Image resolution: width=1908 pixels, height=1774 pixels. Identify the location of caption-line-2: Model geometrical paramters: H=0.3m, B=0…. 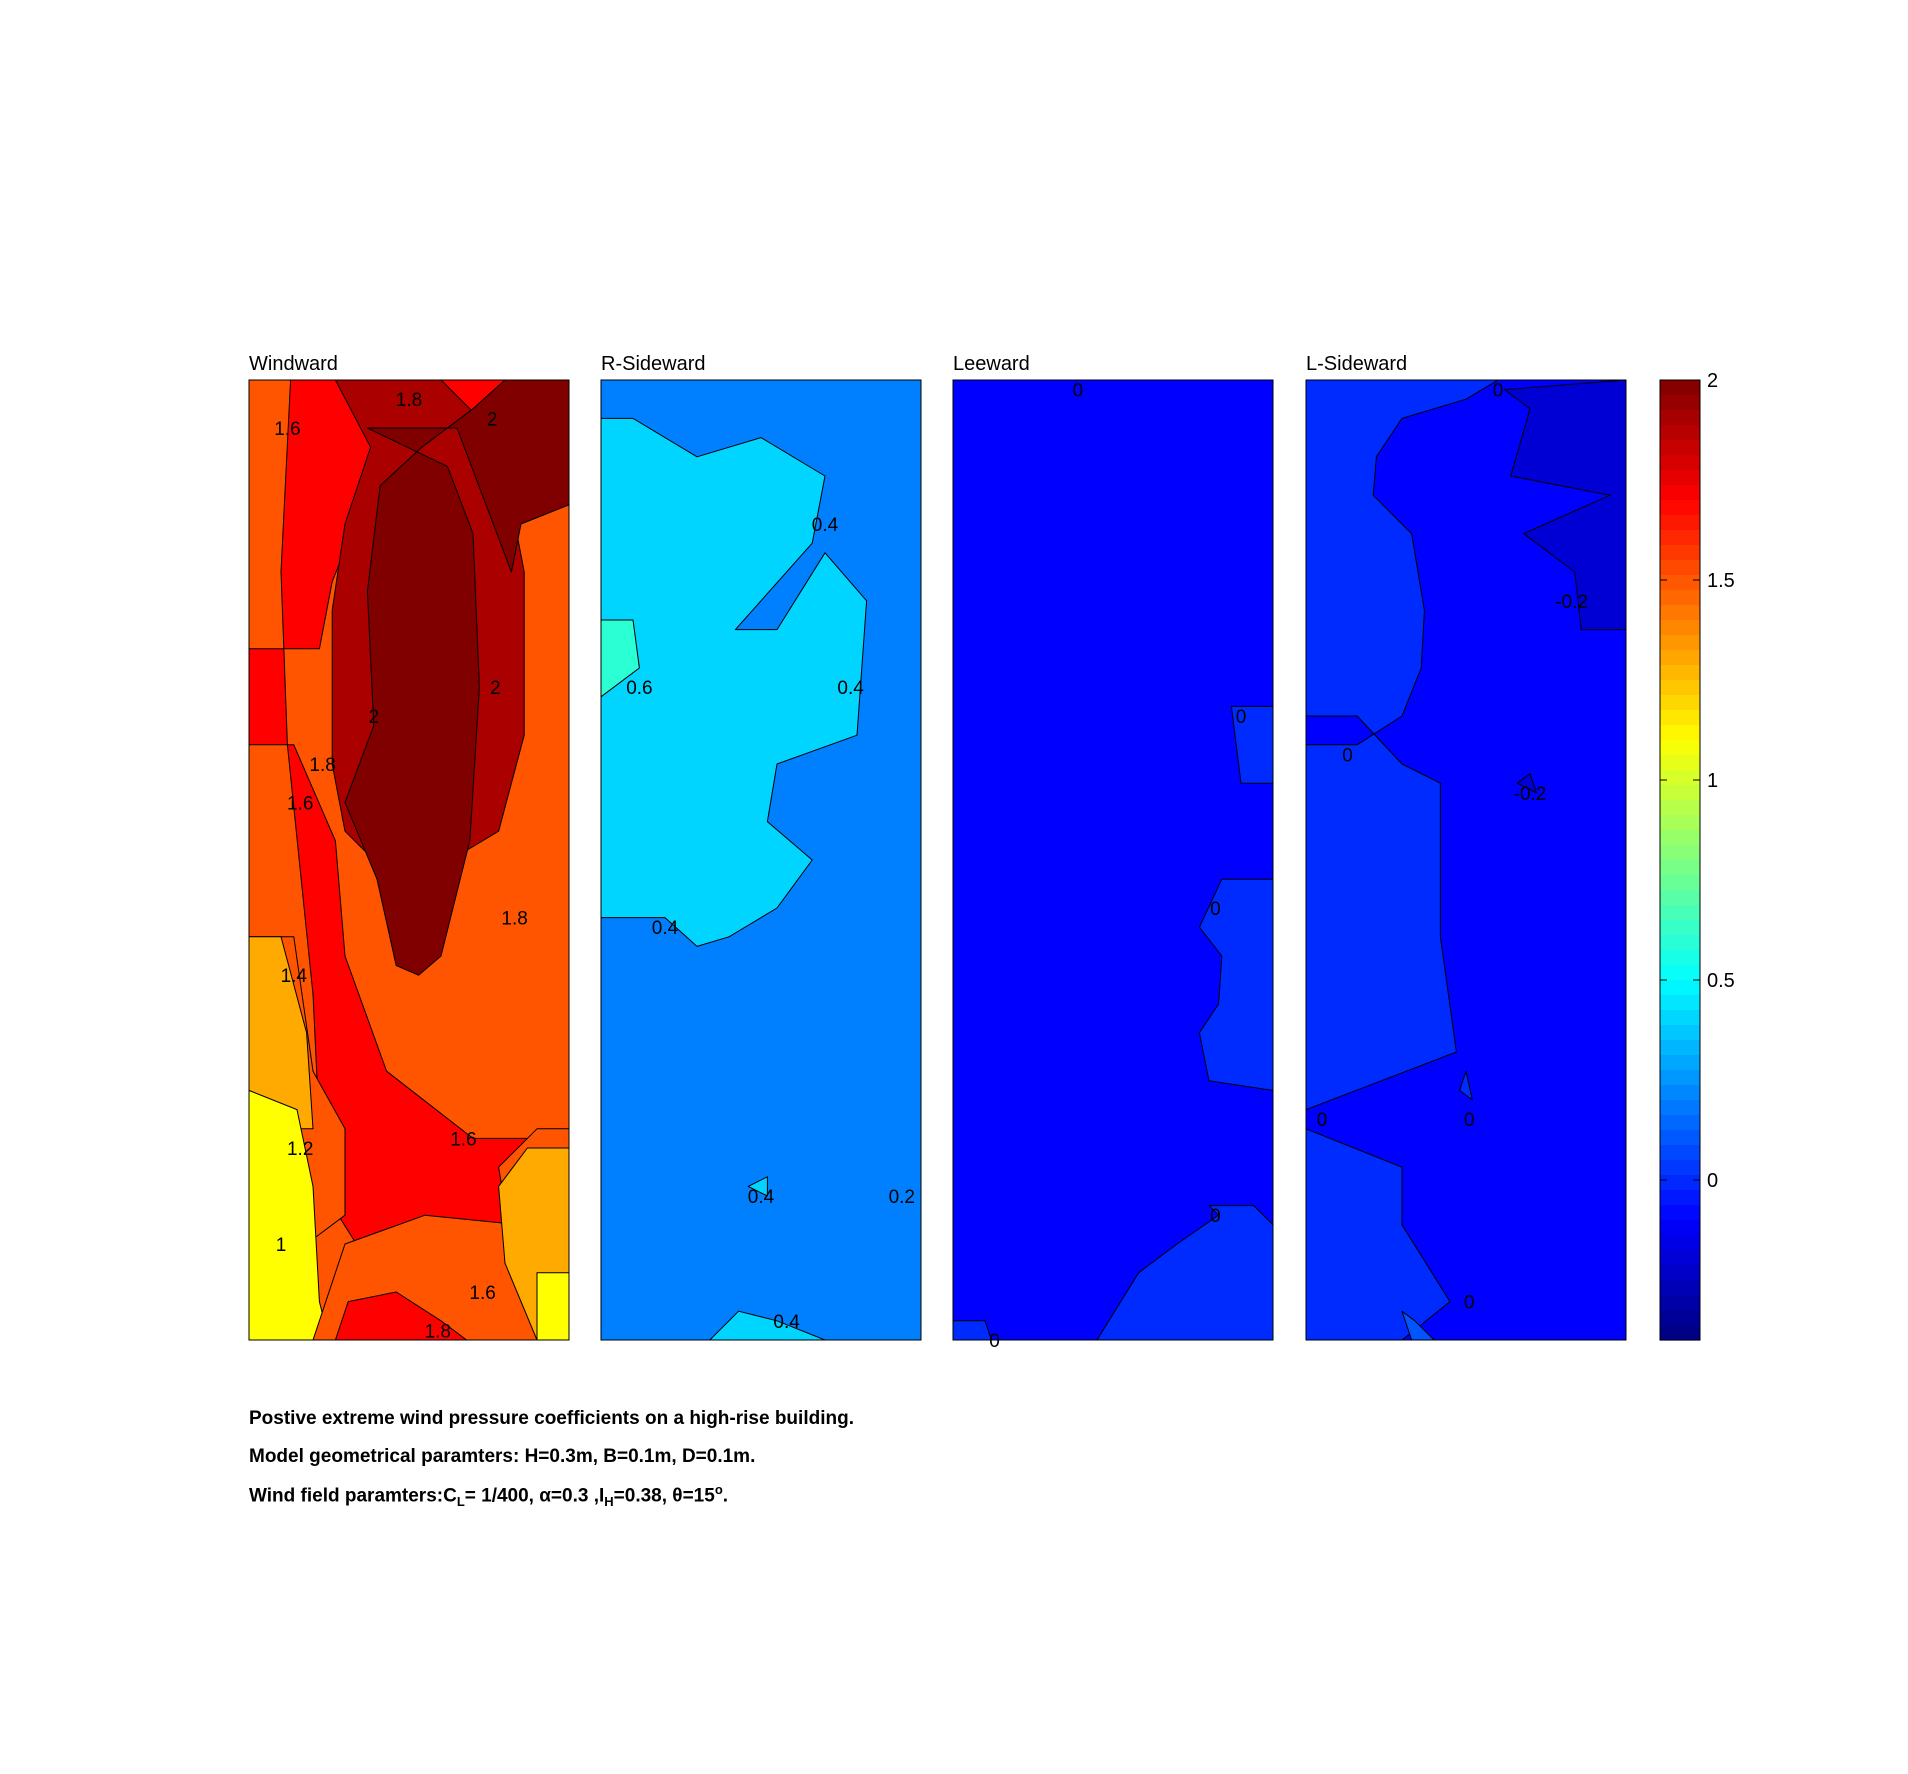
(502, 1456).